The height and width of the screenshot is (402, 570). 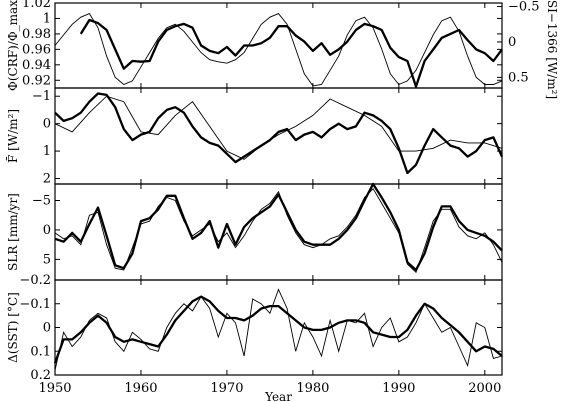 What do you see at coordinates (512, 42) in the screenshot?
I see `y2tick-label-crf: 0` at bounding box center [512, 42].